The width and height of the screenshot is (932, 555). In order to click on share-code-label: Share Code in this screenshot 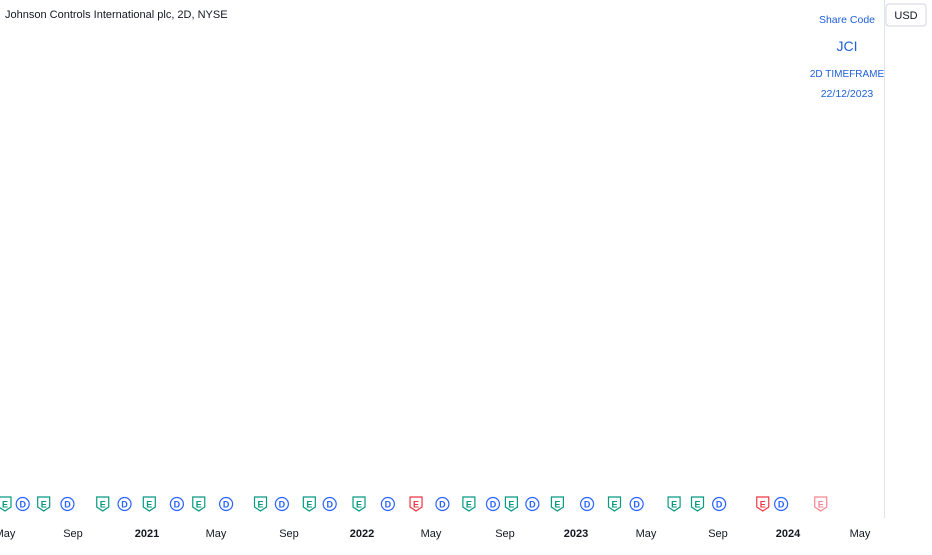, I will do `click(847, 20)`.